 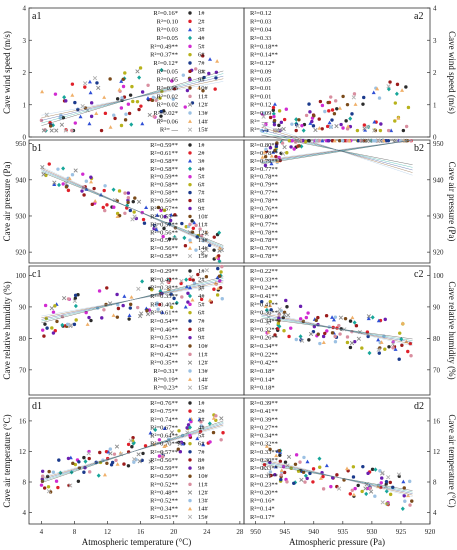 What do you see at coordinates (164, 517) in the screenshot?
I see `r2-label-d1: R²=0.51**` at bounding box center [164, 517].